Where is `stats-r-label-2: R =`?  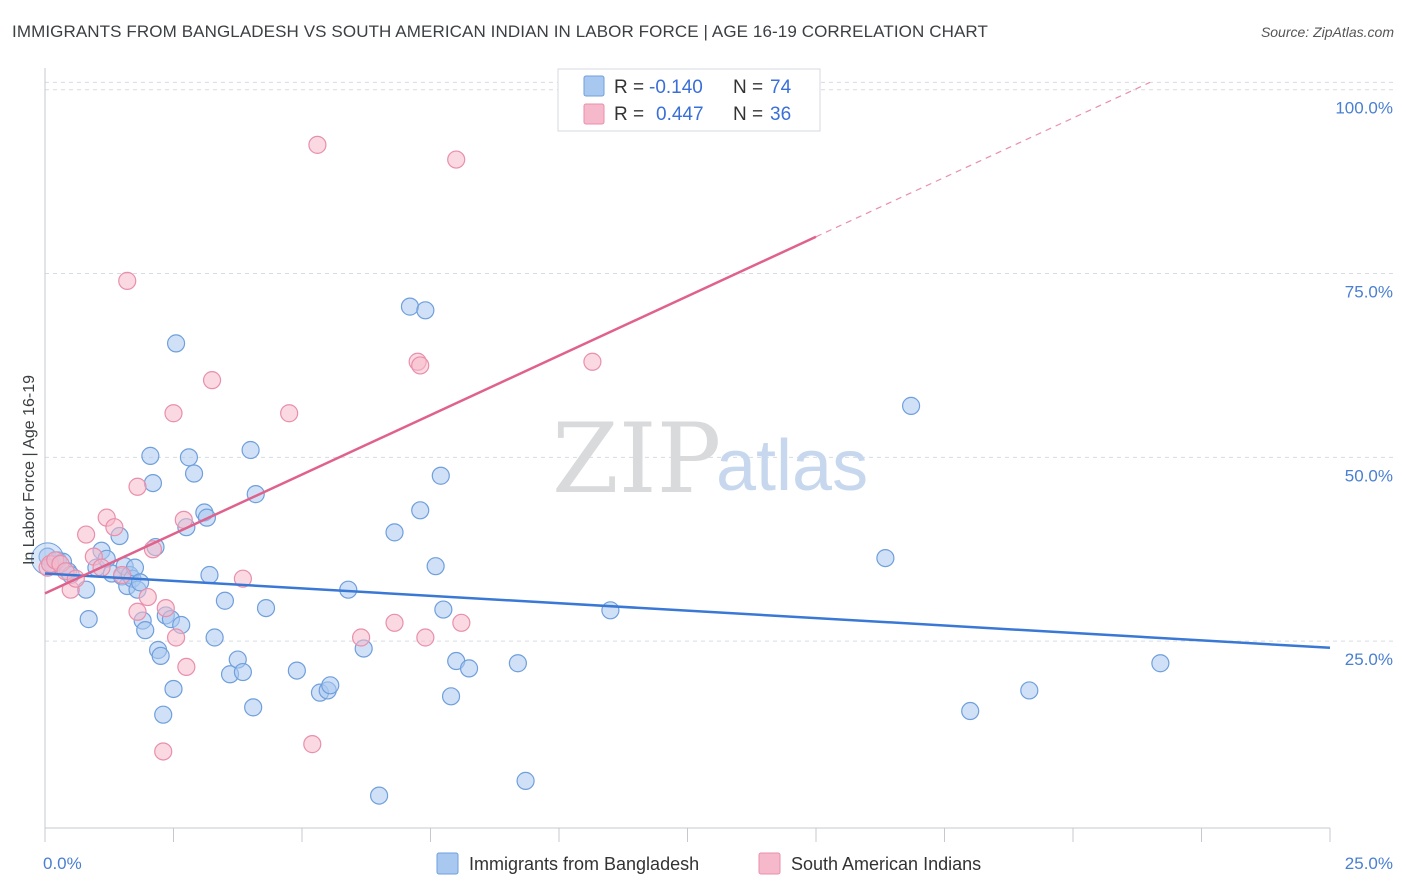 stats-r-label-2: R = is located at coordinates (629, 114).